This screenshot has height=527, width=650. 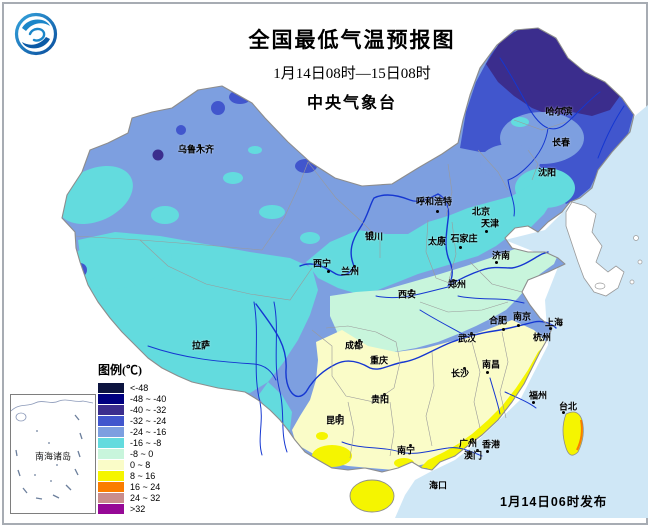 I want to click on city-label: 哈尔滨, so click(x=559, y=111).